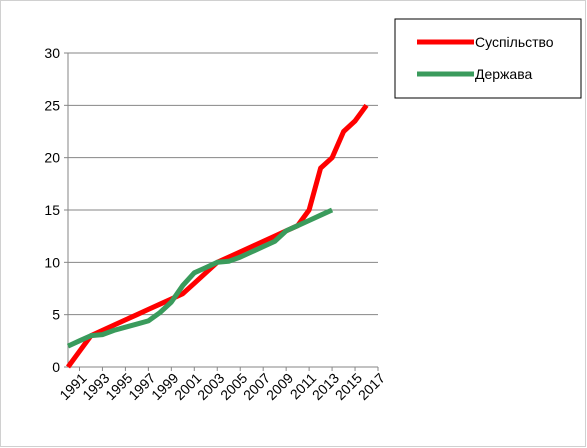  What do you see at coordinates (52, 158) in the screenshot?
I see `y-tick-label-4: 20` at bounding box center [52, 158].